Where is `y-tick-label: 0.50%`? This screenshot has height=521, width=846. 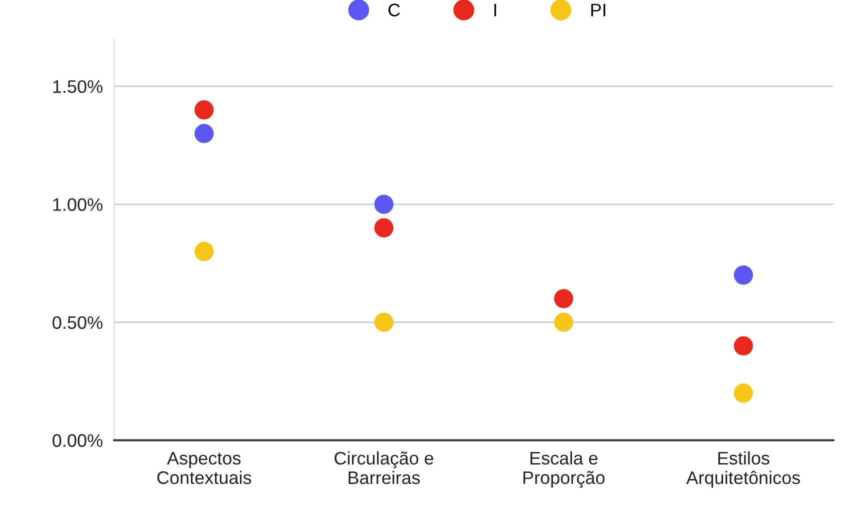 y-tick-label: 0.50% is located at coordinates (77, 322).